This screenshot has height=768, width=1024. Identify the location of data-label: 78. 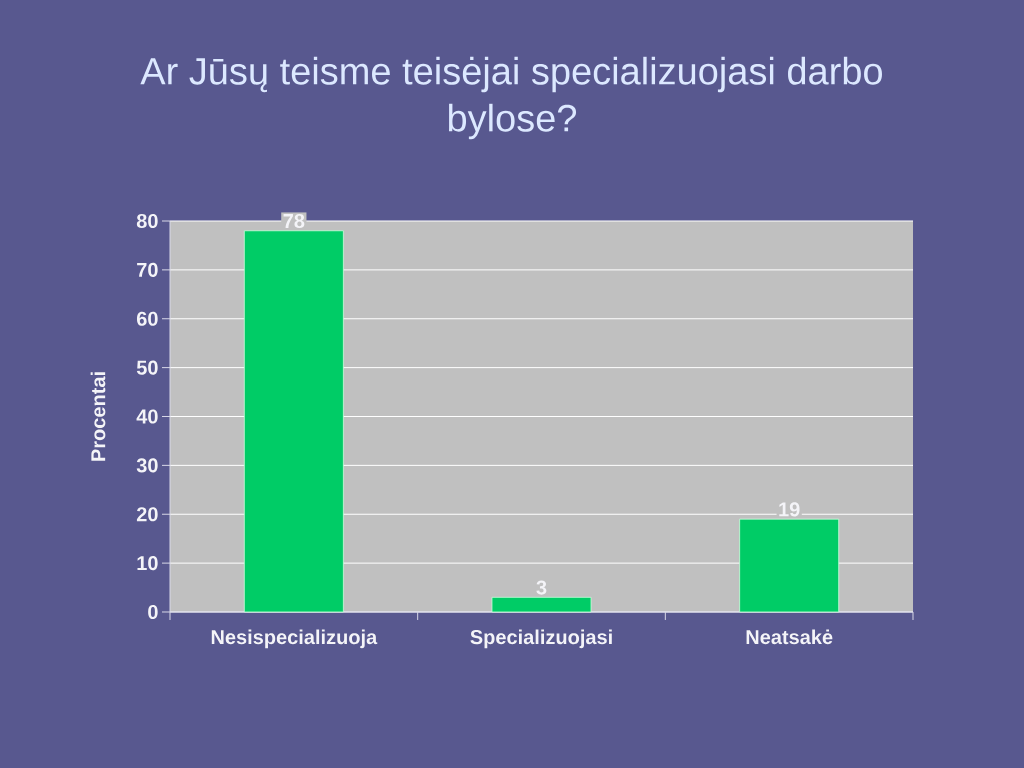
(294, 221).